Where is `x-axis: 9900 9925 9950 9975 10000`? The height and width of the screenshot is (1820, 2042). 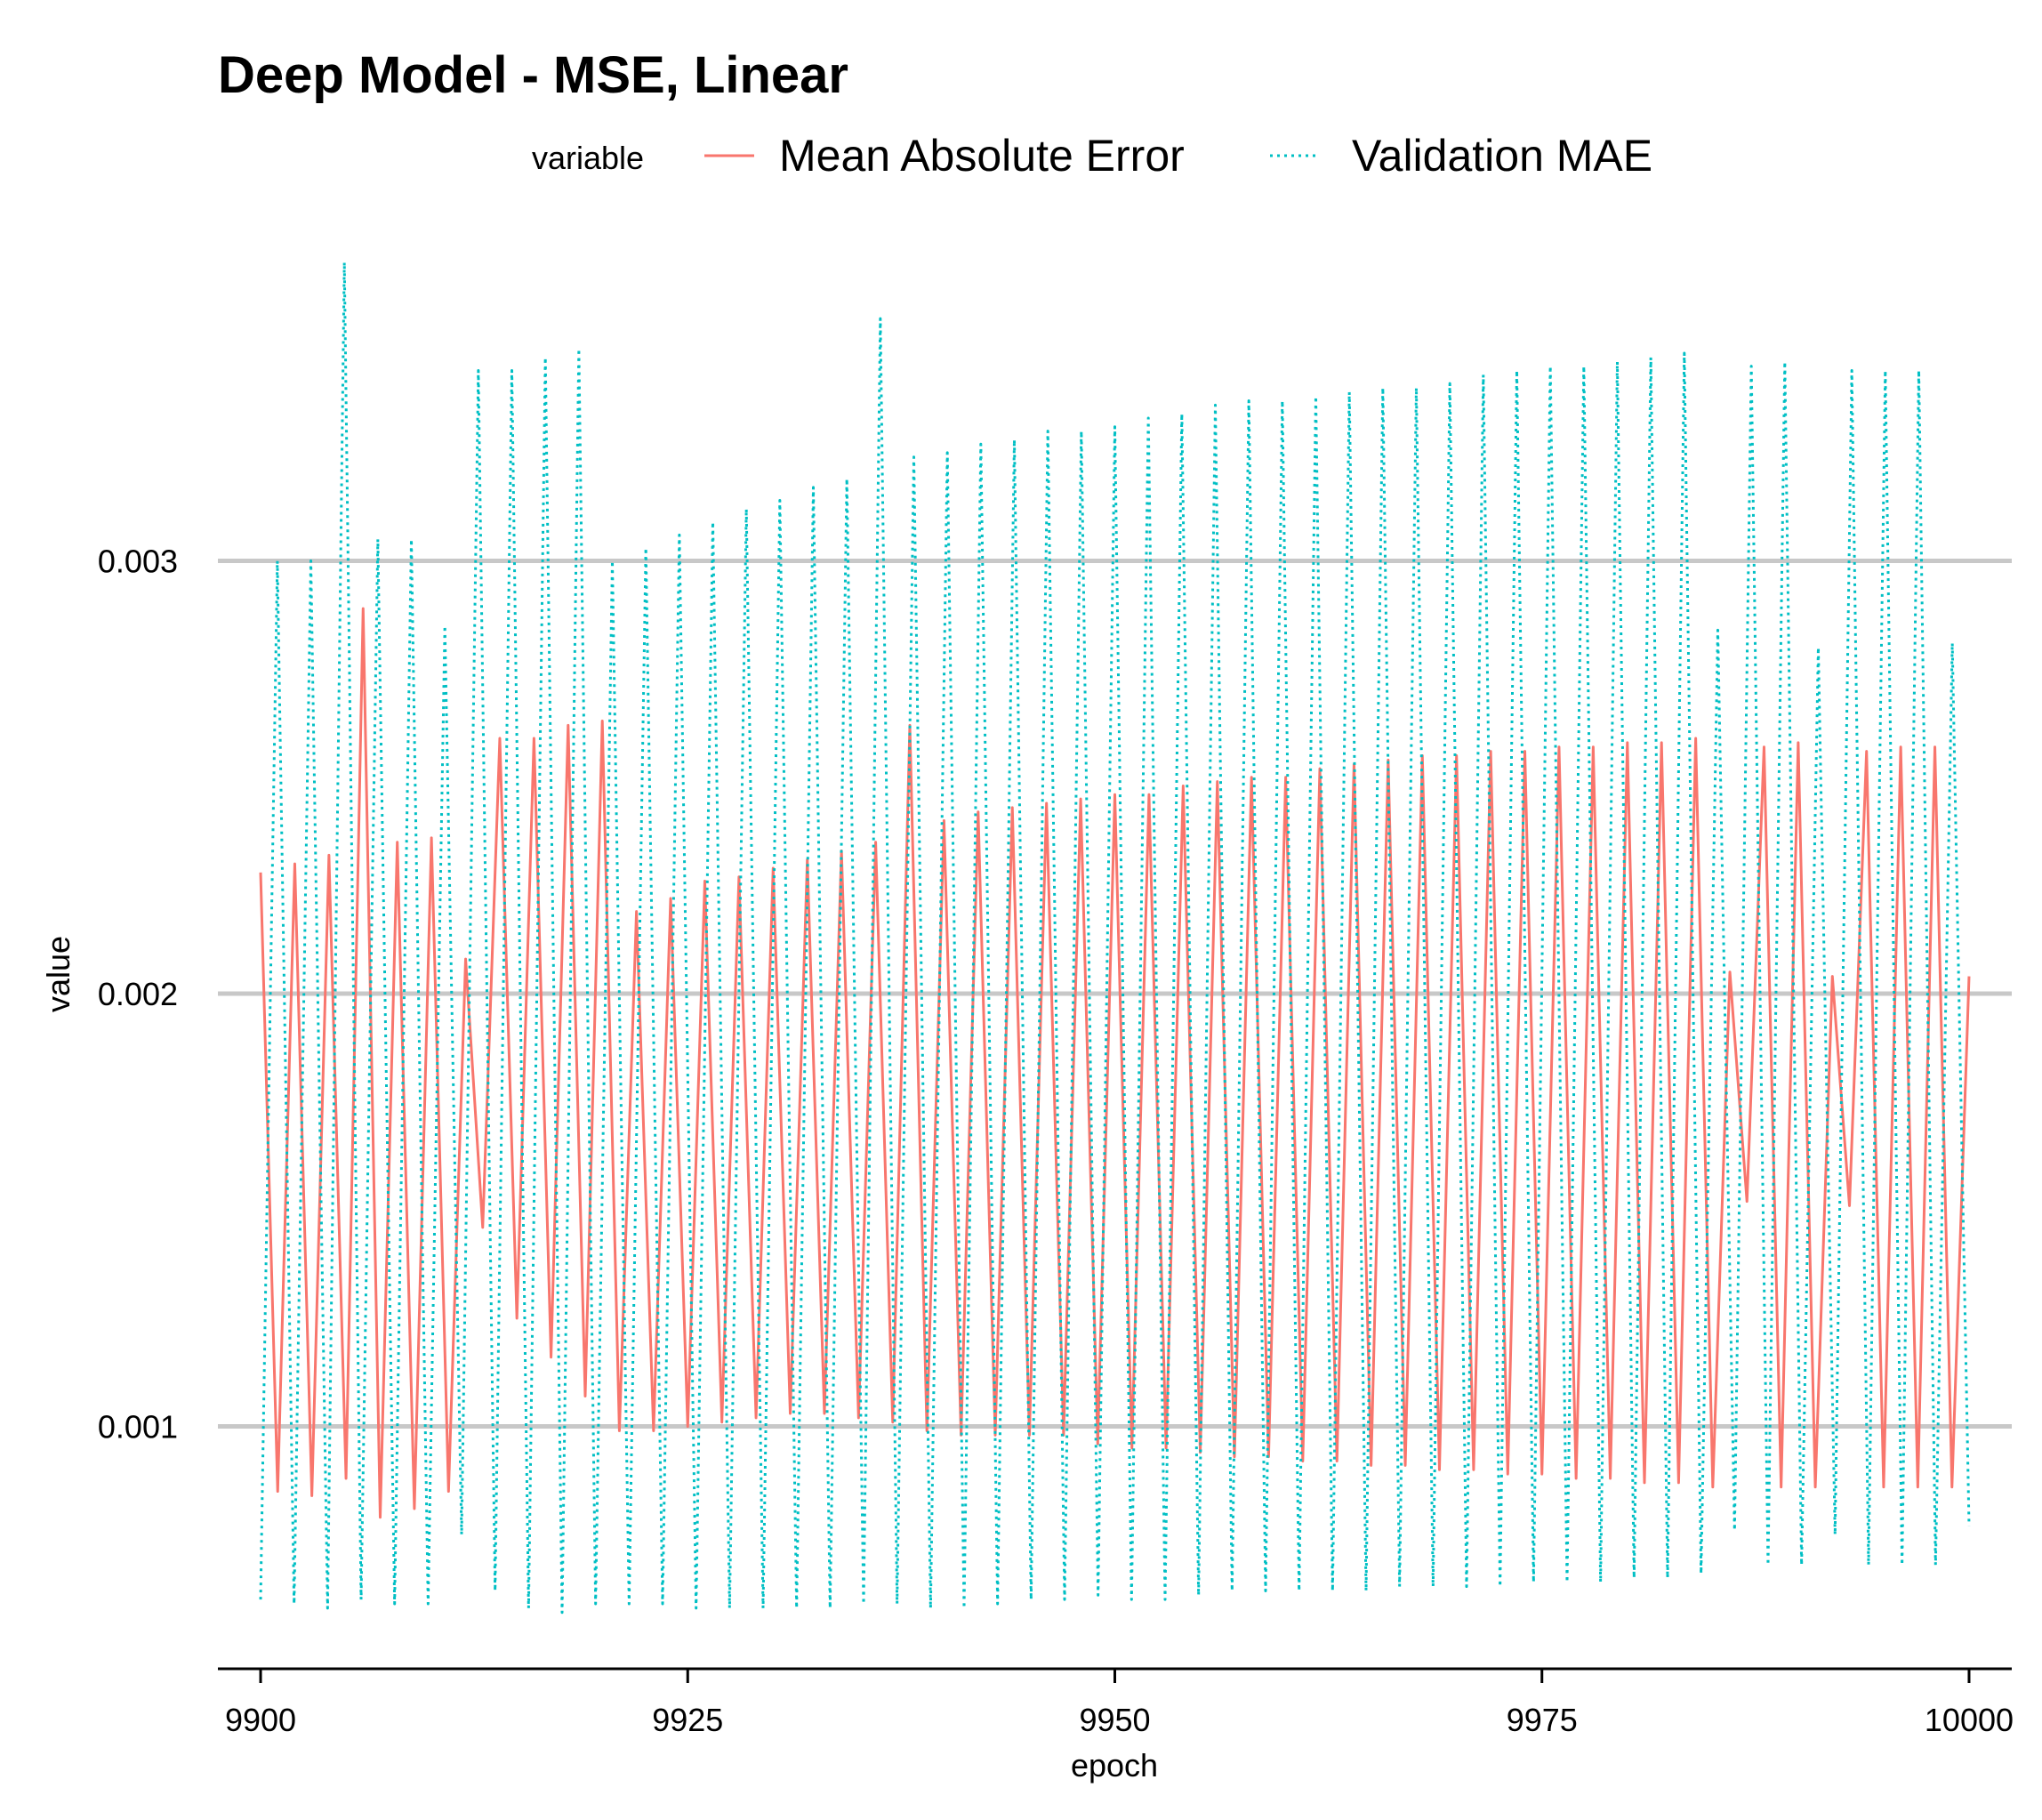 x-axis: 9900 9925 9950 9975 10000 is located at coordinates (1116, 1702).